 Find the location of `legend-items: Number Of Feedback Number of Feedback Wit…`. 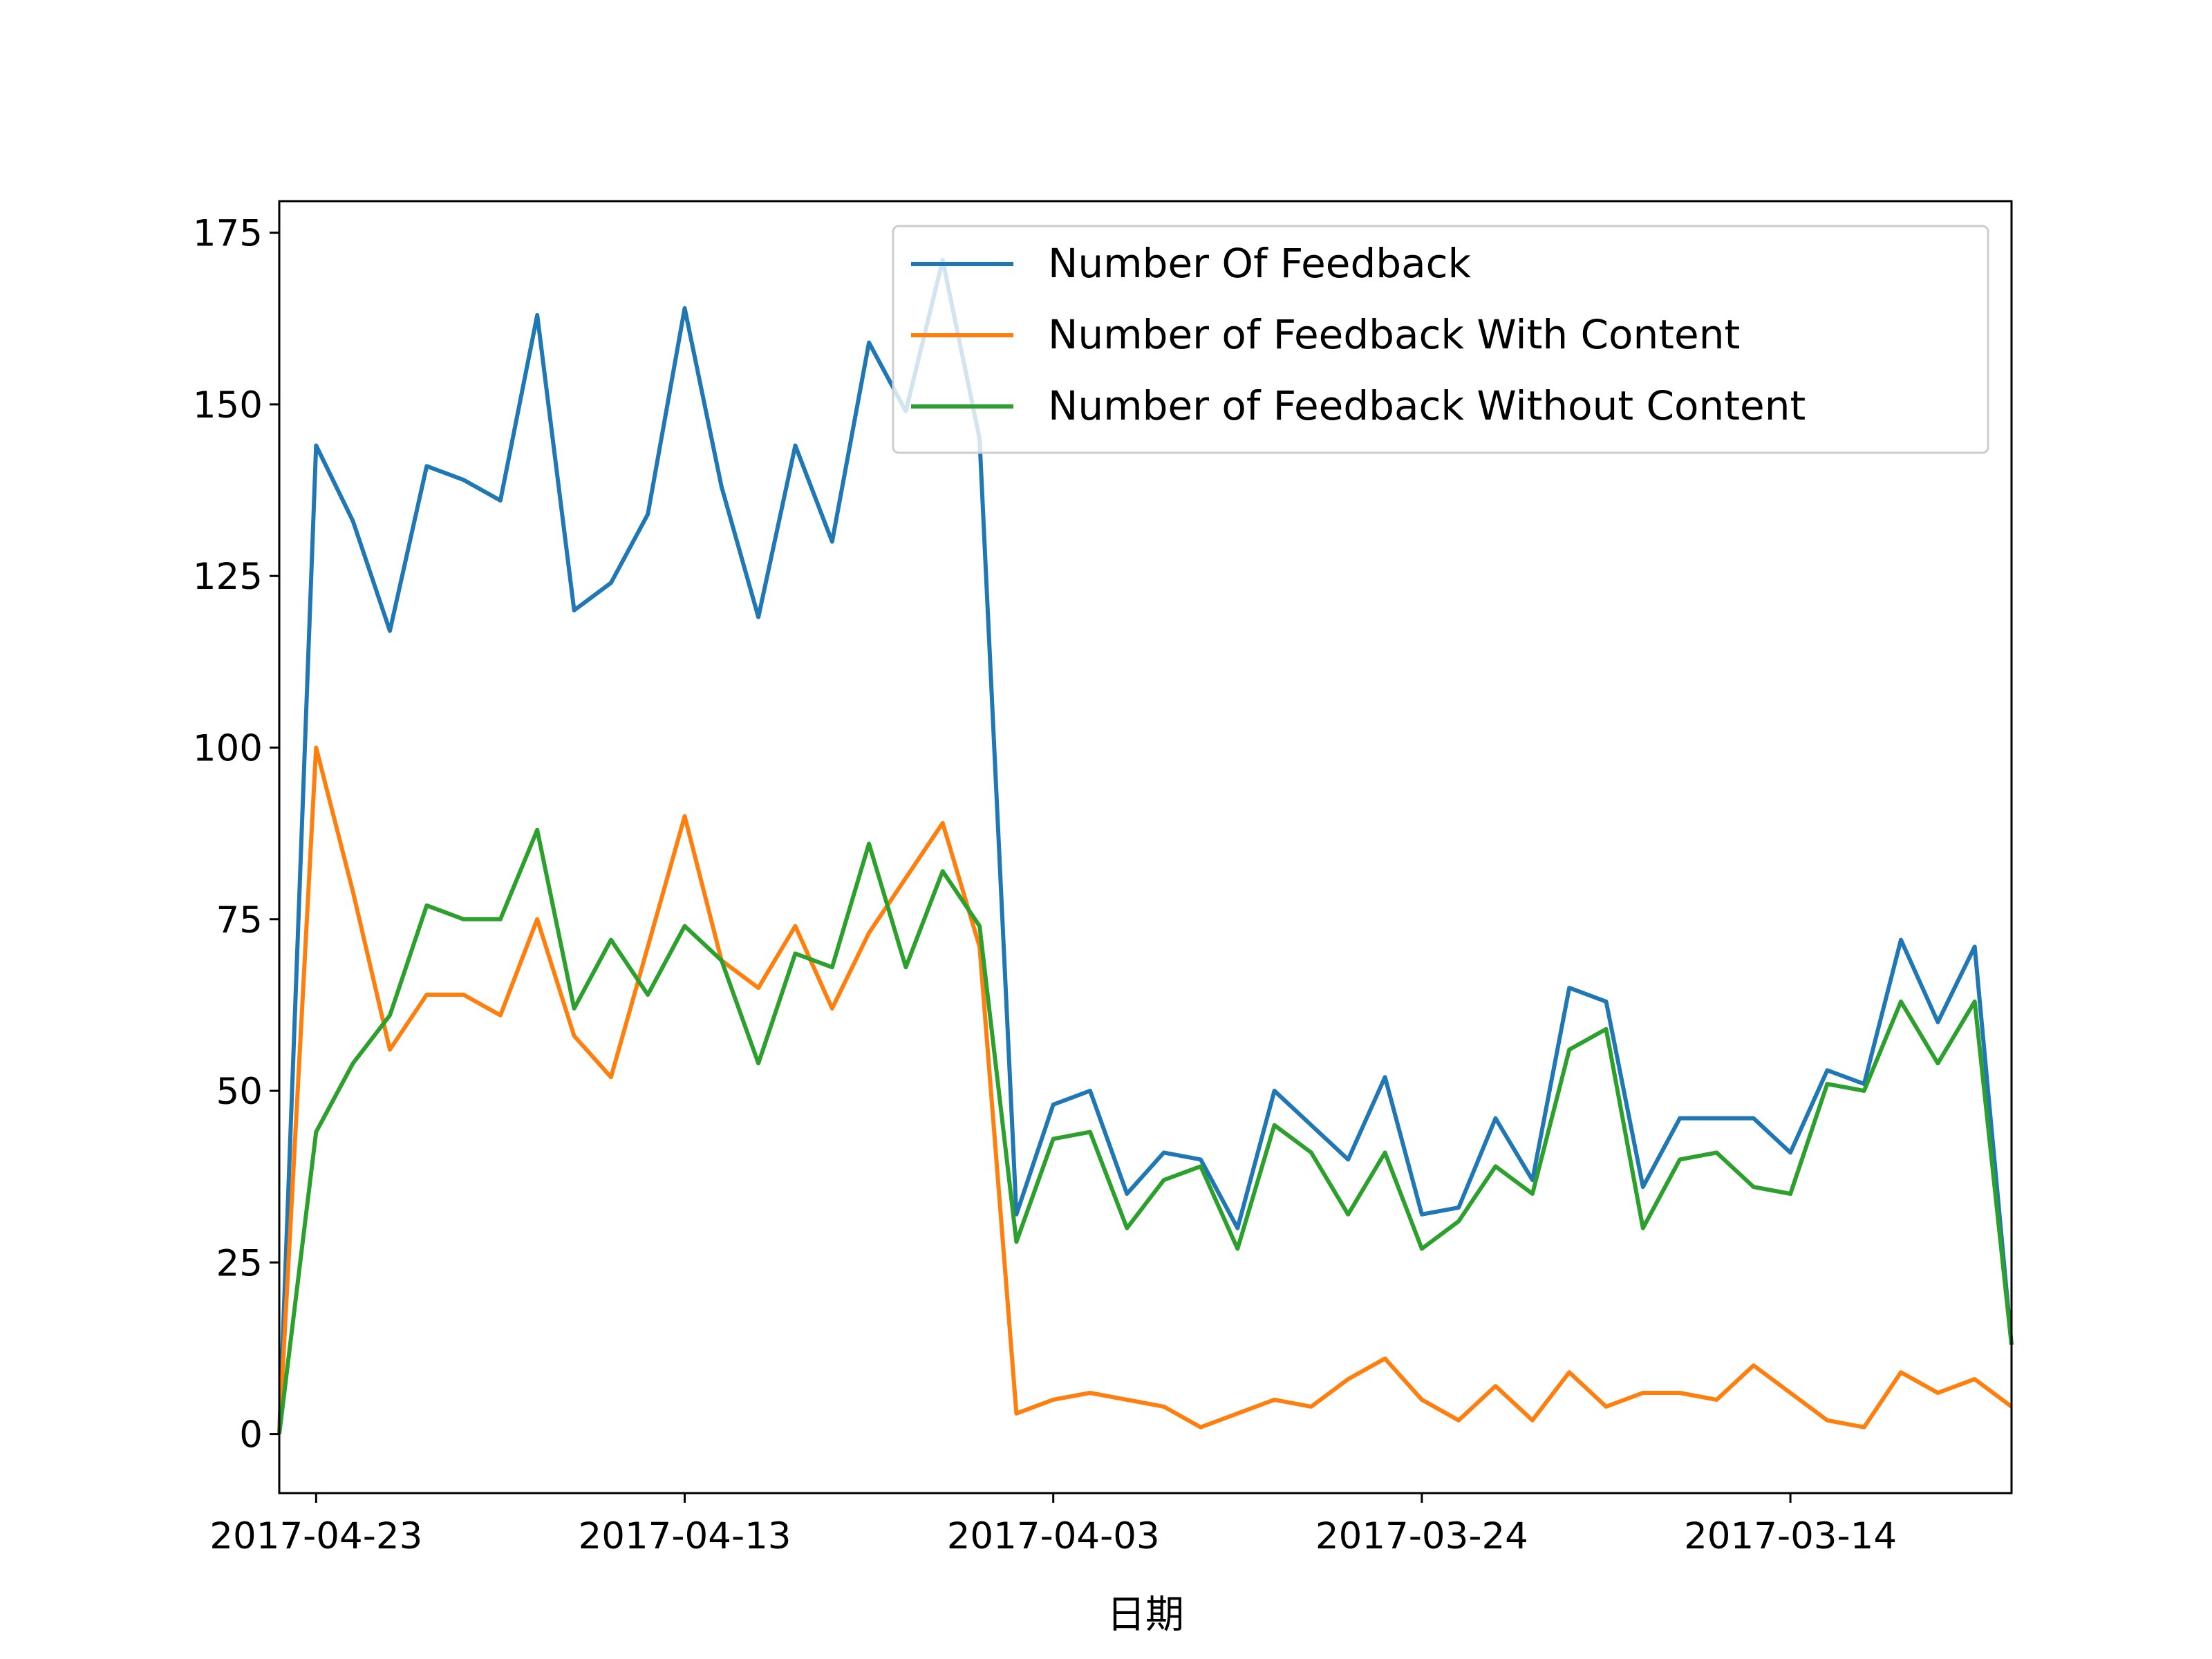

legend-items: Number Of Feedback Number of Feedback Wit… is located at coordinates (1358, 334).